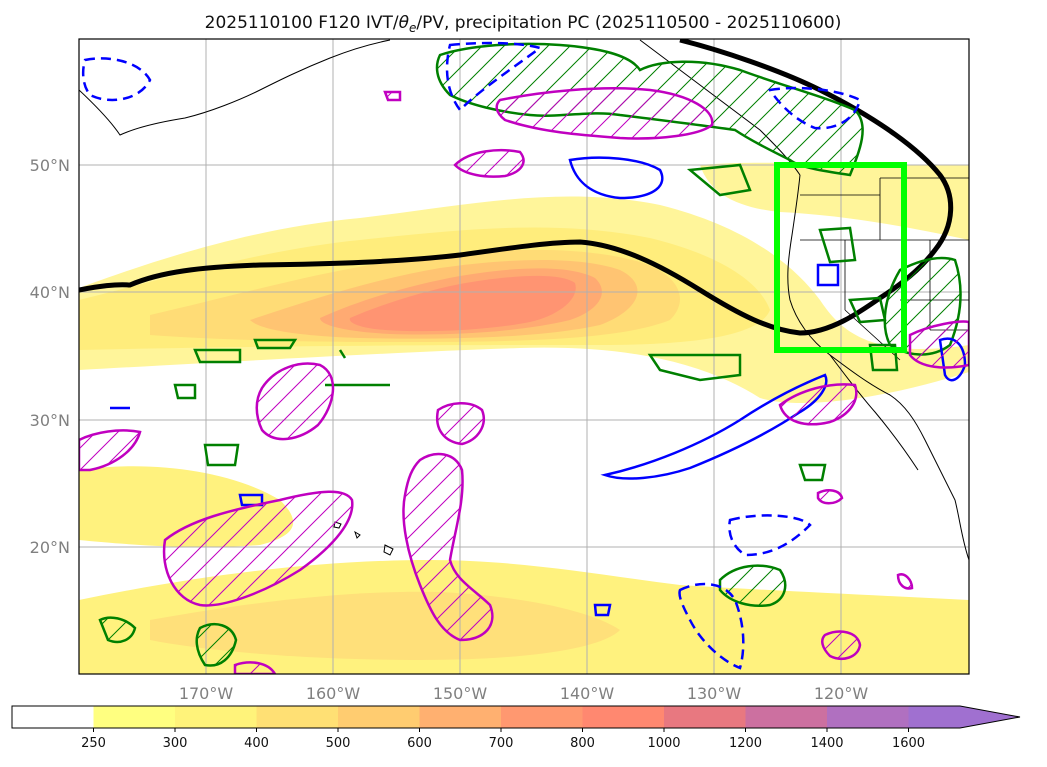 This screenshot has height=767, width=1047. What do you see at coordinates (50, 292) in the screenshot?
I see `lat-tick-label: 40°N` at bounding box center [50, 292].